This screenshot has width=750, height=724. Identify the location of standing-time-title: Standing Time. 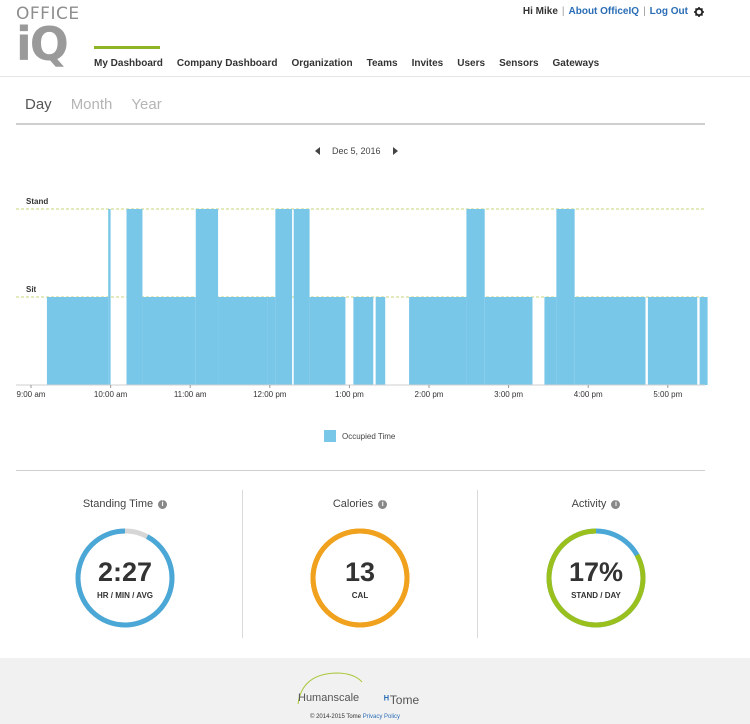
(118, 504).